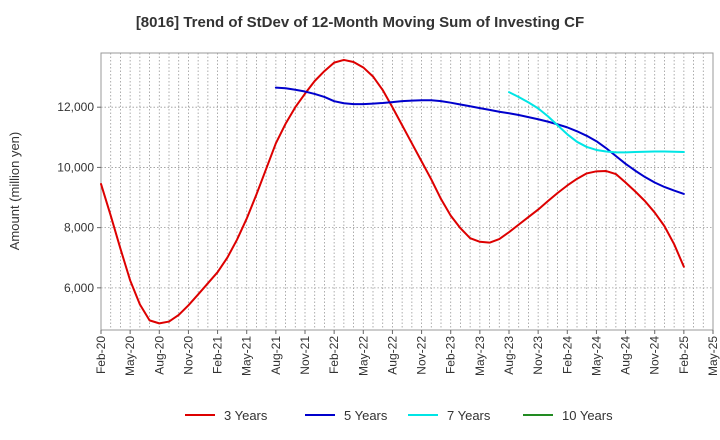 This screenshot has width=720, height=440. I want to click on x-tick-label: Feb-25, so click(684, 355).